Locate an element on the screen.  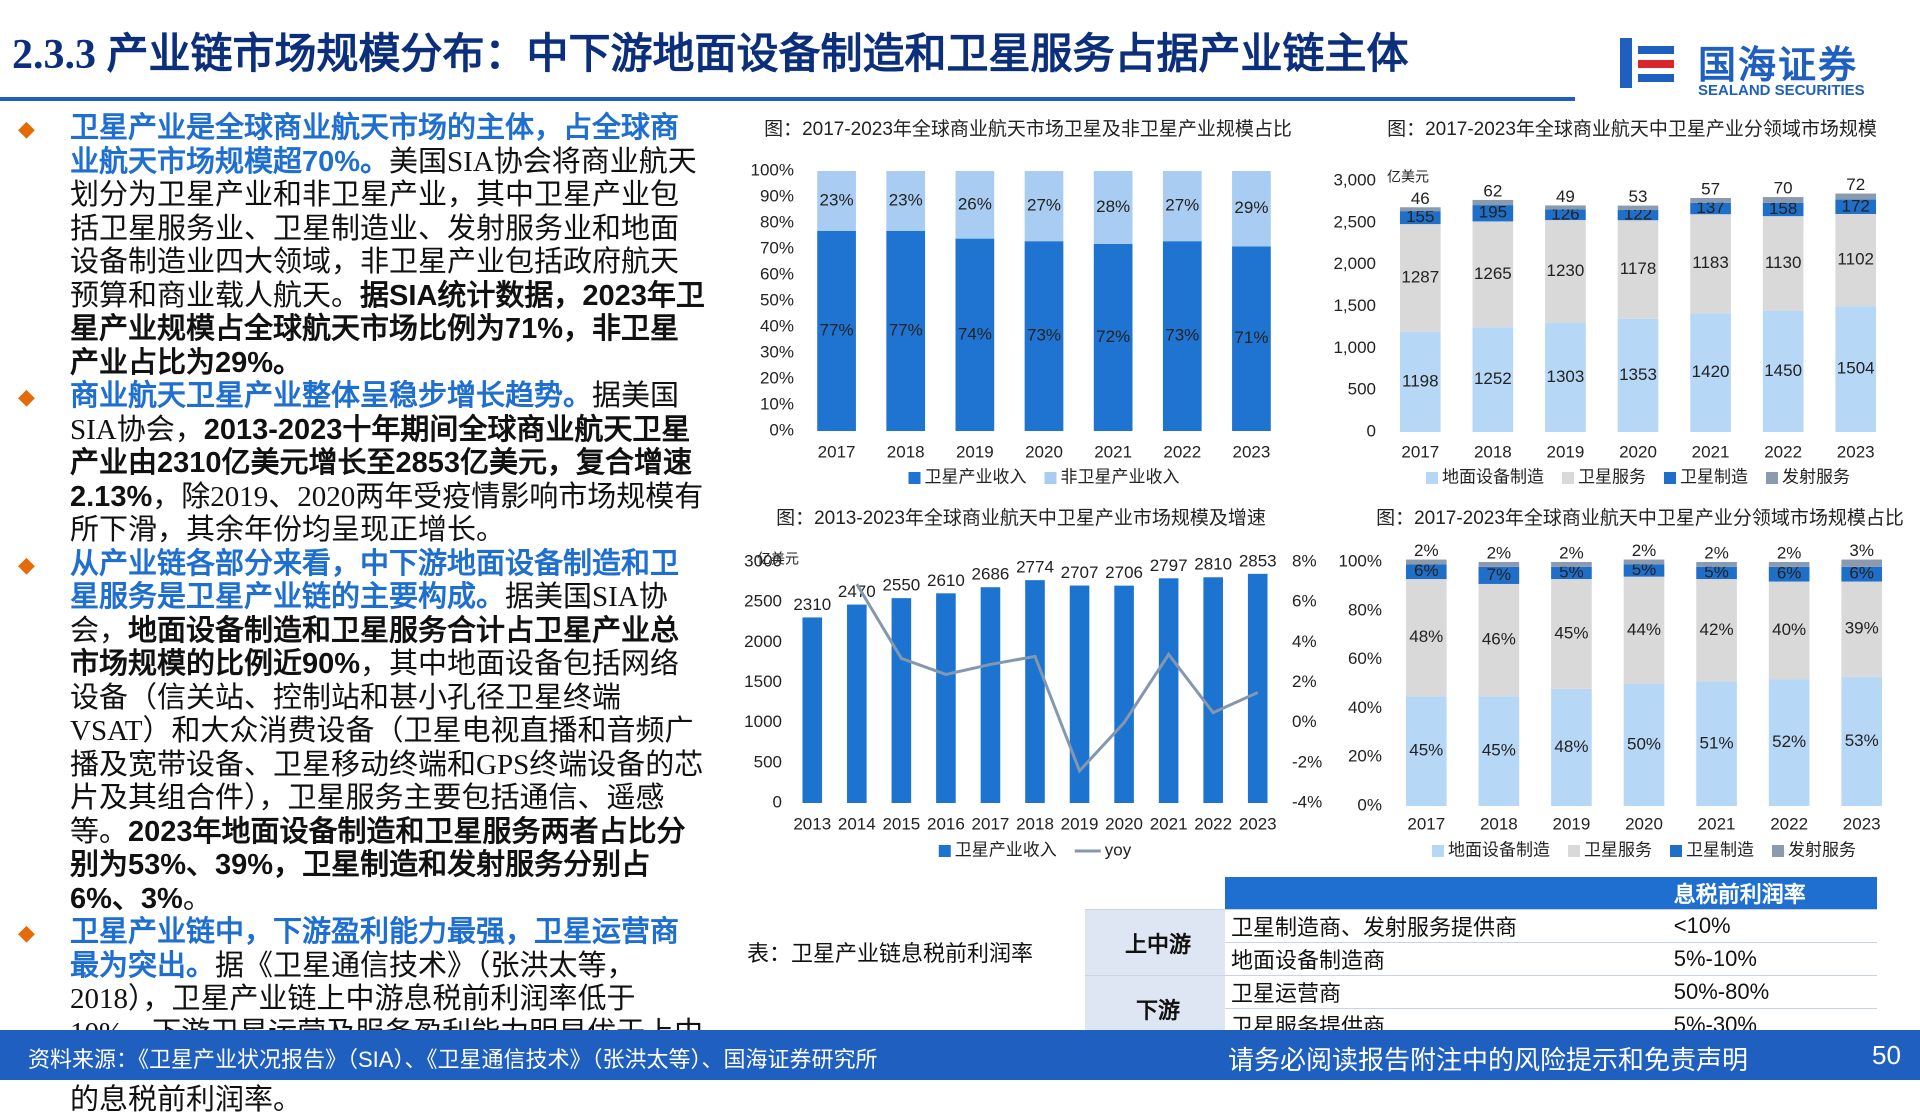
x-tick-label: 2014 is located at coordinates (857, 823).